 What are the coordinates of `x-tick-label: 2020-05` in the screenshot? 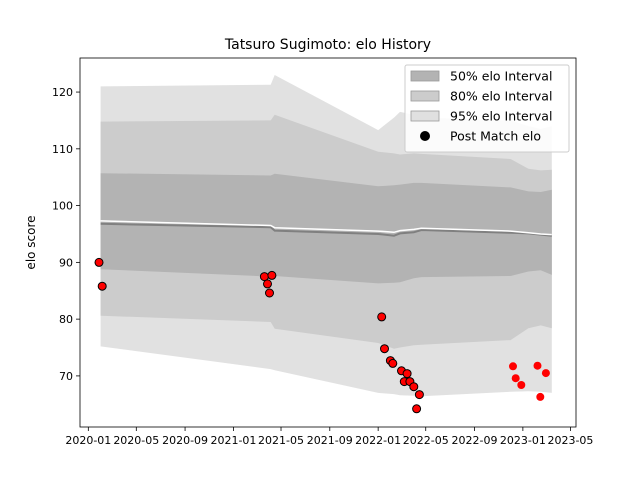 It's located at (136, 440).